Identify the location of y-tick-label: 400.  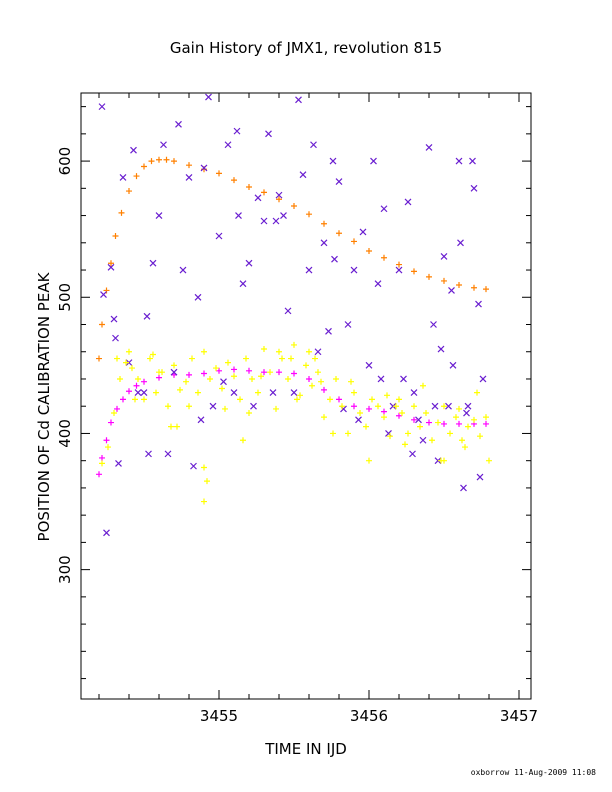
(65, 433).